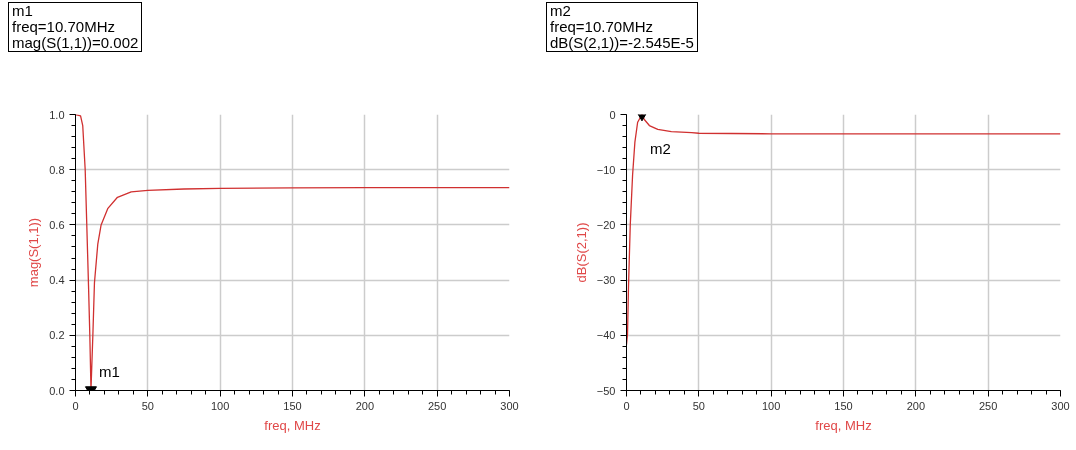 This screenshot has width=1076, height=450. I want to click on y-tick-label: 0.2, so click(57, 335).